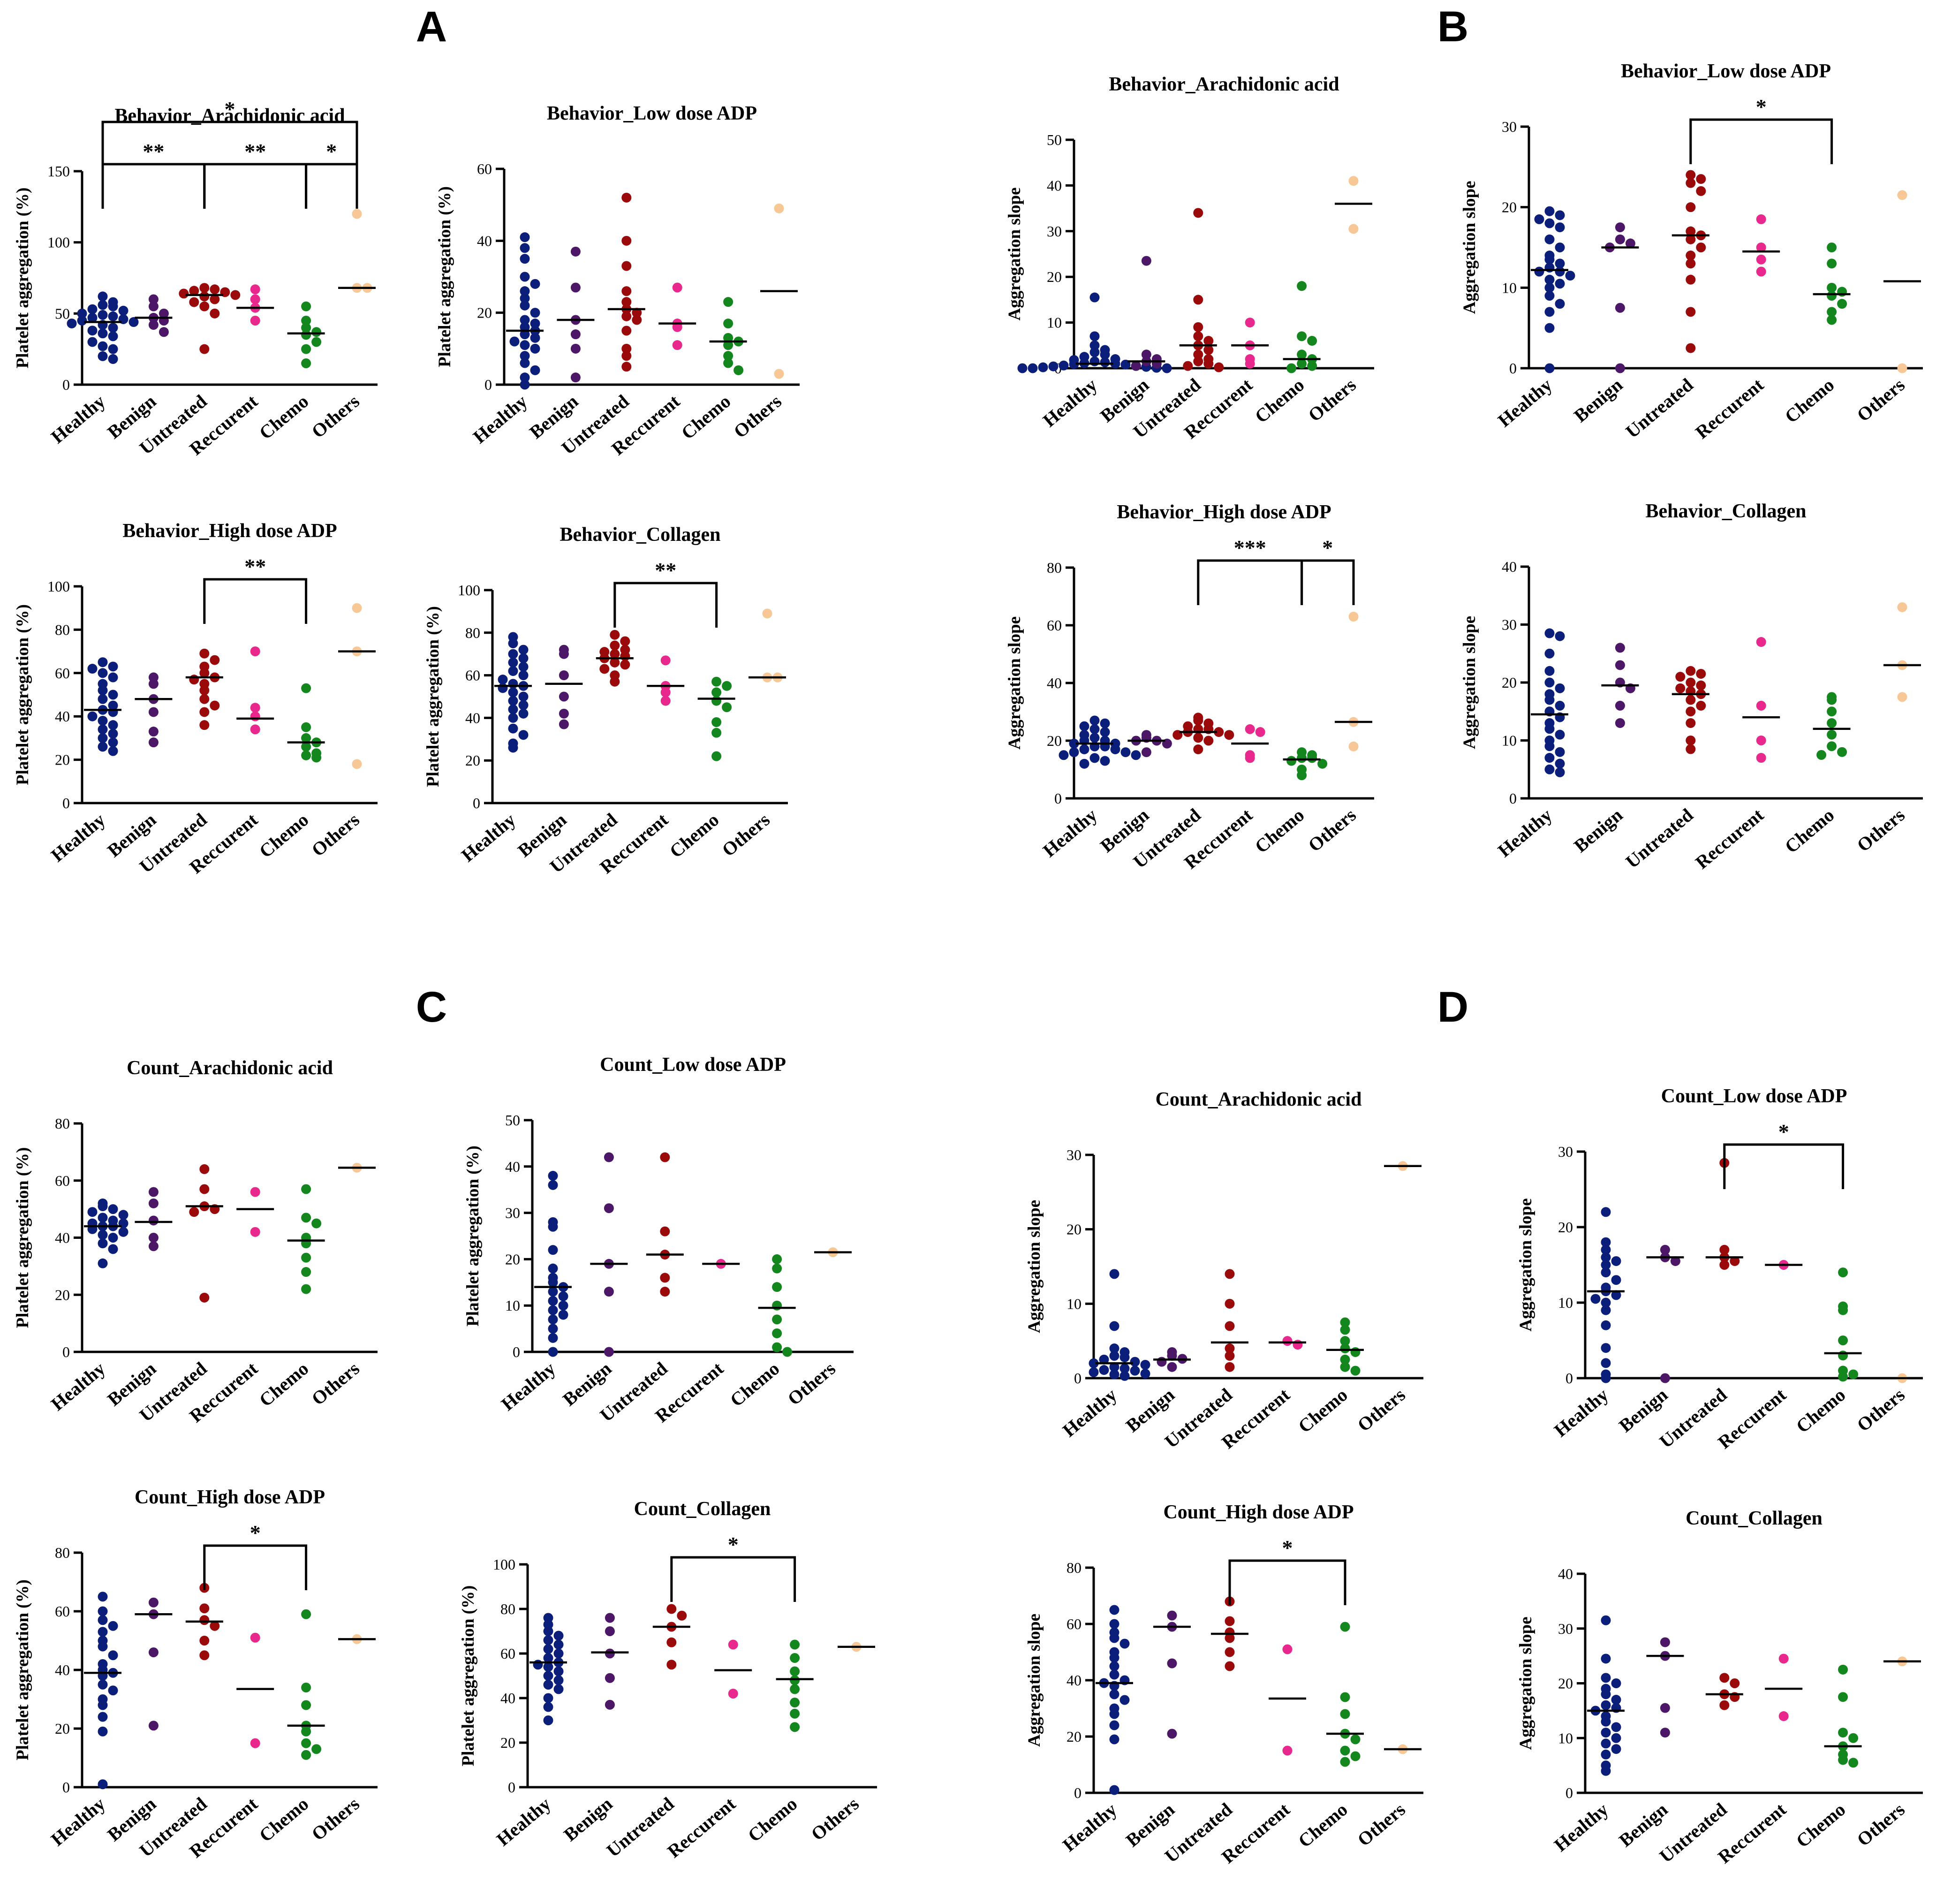  Describe the element at coordinates (484, 241) in the screenshot. I see `y-tick-label: 40` at that location.